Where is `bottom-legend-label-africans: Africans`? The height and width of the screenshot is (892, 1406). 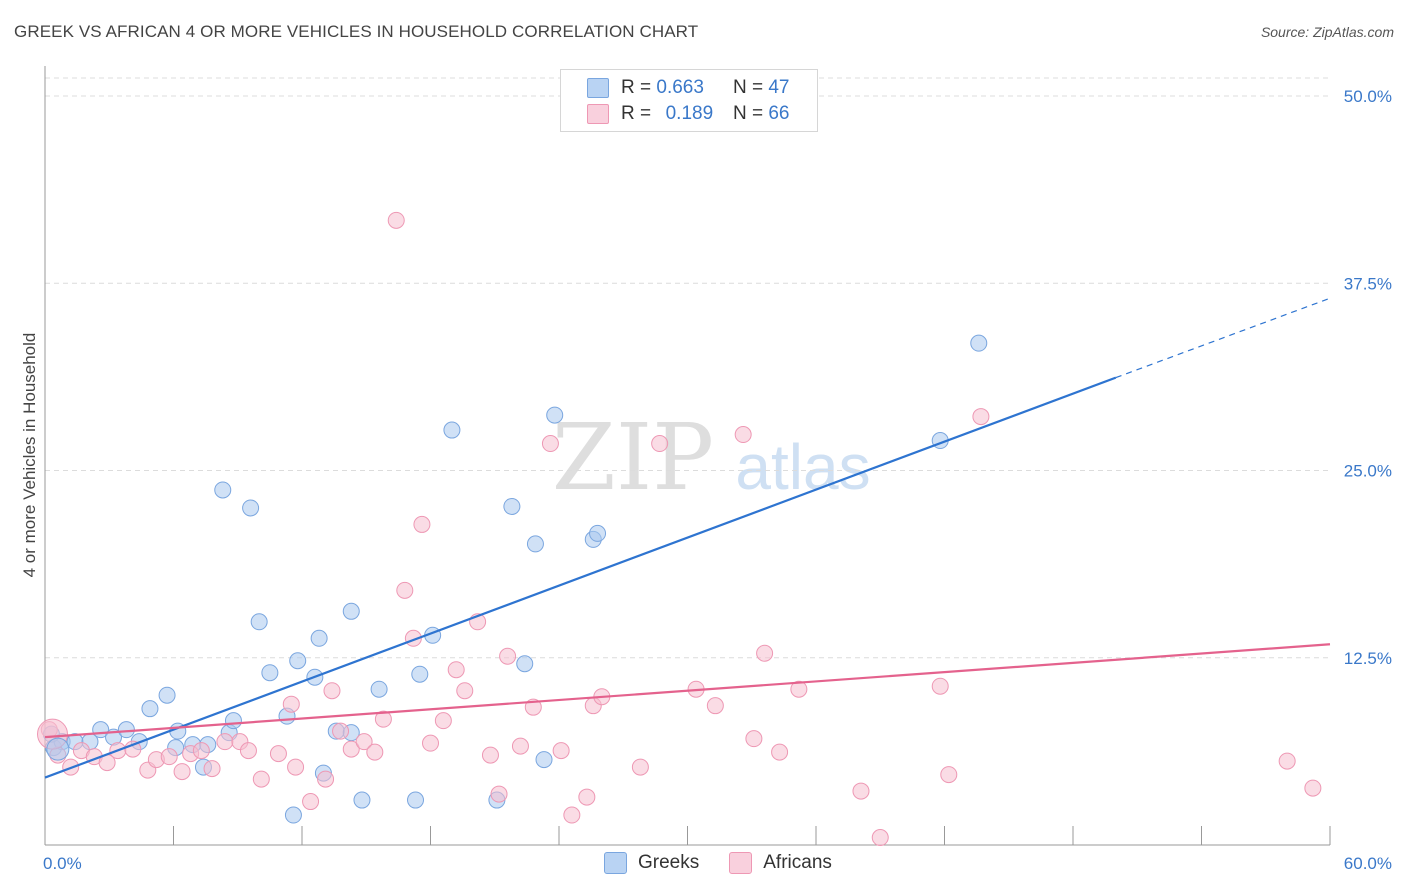
bottom-legend-label-africans: Africans is located at coordinates (797, 862).